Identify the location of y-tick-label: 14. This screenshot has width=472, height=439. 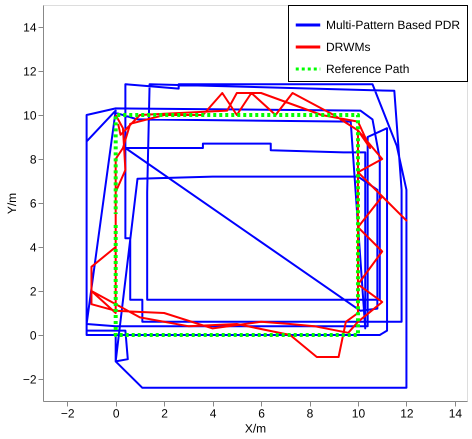
(30, 27).